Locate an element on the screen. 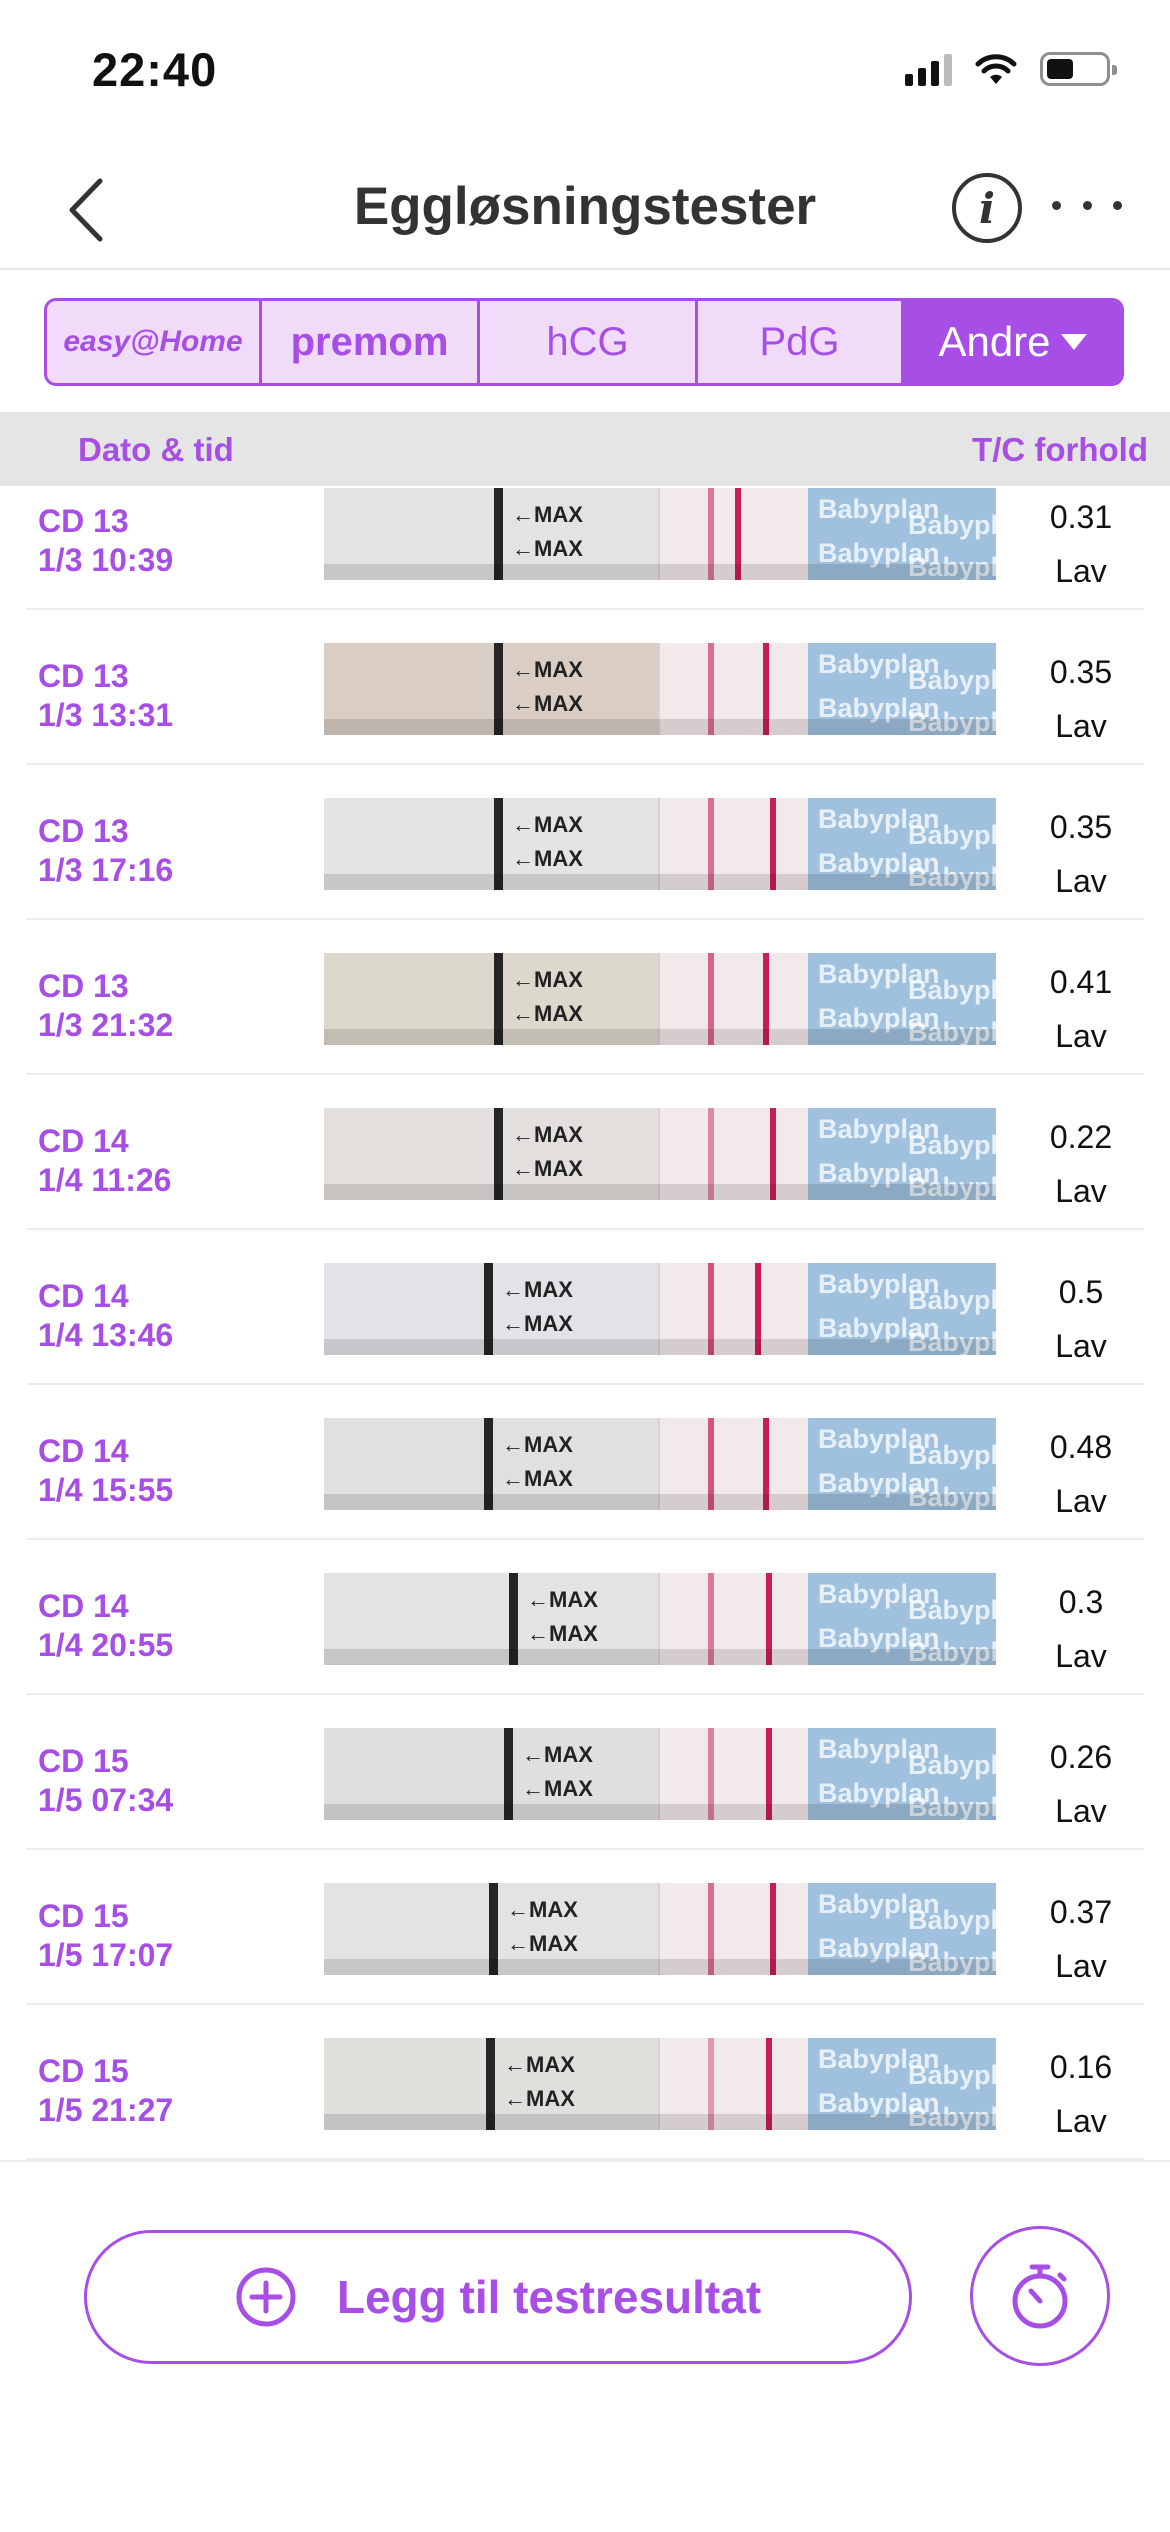 This screenshot has height=2532, width=1170. test-datetime: 1/3 21:32 is located at coordinates (106, 1025).